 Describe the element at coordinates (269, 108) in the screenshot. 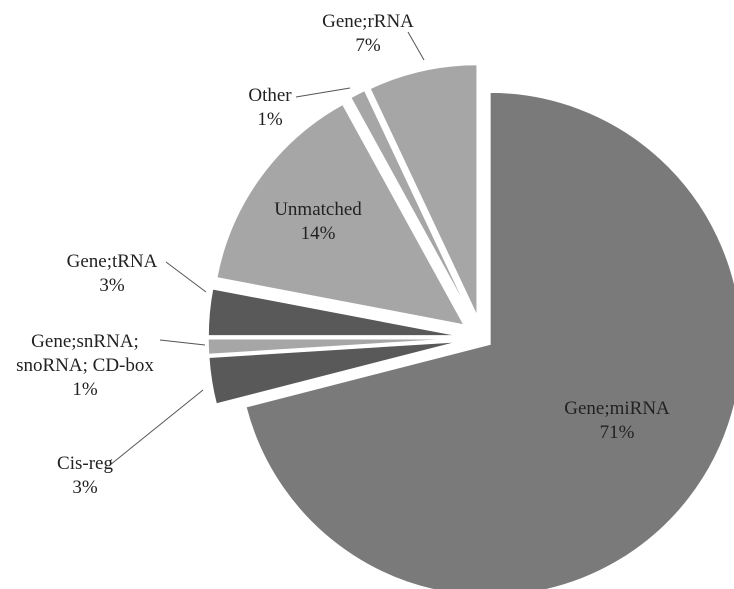

I see `slice-label: Other 1%` at that location.